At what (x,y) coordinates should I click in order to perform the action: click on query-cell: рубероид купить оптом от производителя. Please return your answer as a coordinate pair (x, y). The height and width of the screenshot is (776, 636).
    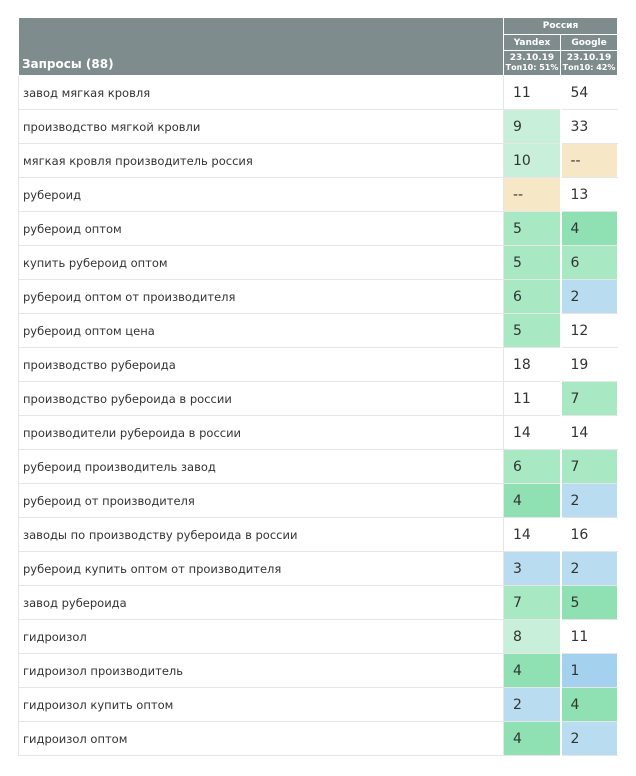
    Looking at the image, I should click on (261, 568).